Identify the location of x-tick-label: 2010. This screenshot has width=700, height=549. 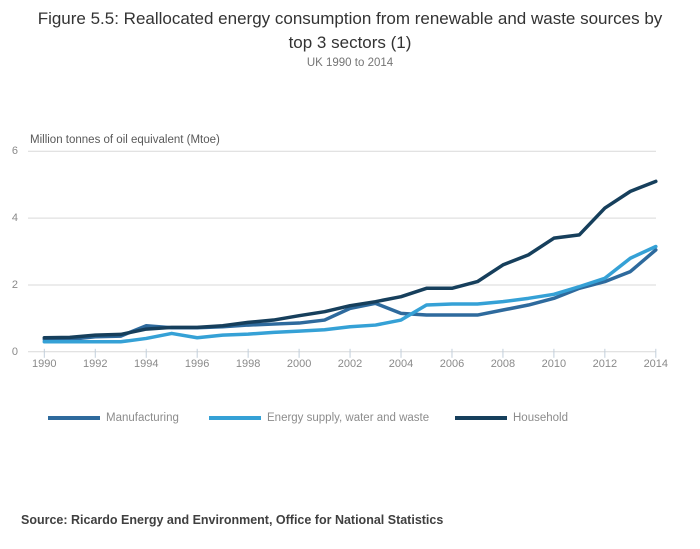
(554, 364).